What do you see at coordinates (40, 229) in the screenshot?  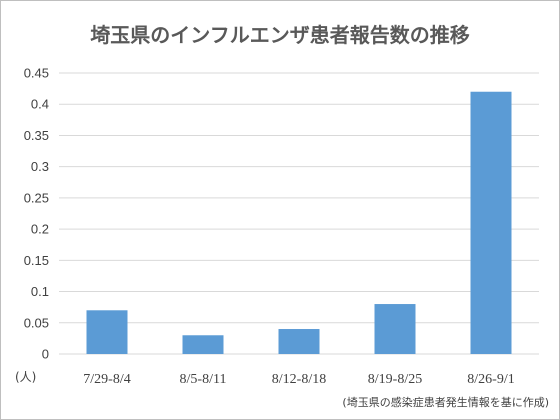 I see `y-tick-label: 0.2` at bounding box center [40, 229].